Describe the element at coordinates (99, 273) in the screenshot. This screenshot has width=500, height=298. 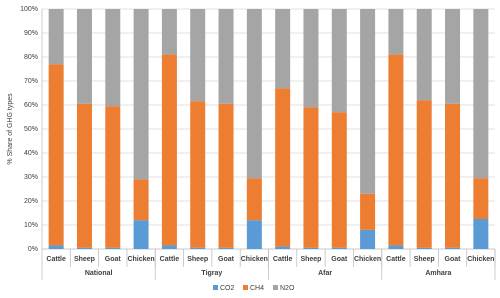
I see `group-label: National` at that location.